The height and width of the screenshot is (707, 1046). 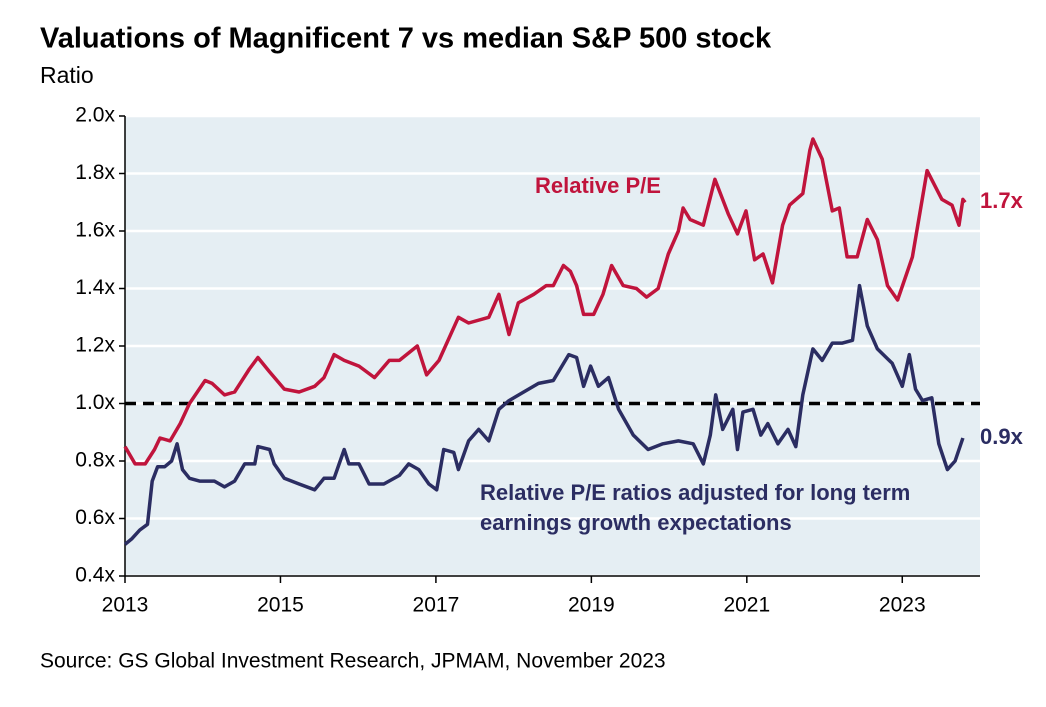 I want to click on y-tick-label: 2.0x, so click(x=95, y=115).